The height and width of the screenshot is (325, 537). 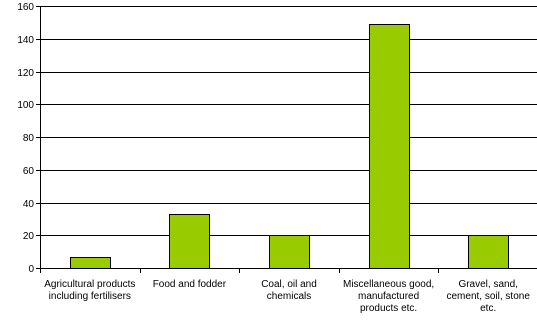 I want to click on y-axis-ticks: 0 20 40 60 80 100 120 140 160, so click(x=28, y=138).